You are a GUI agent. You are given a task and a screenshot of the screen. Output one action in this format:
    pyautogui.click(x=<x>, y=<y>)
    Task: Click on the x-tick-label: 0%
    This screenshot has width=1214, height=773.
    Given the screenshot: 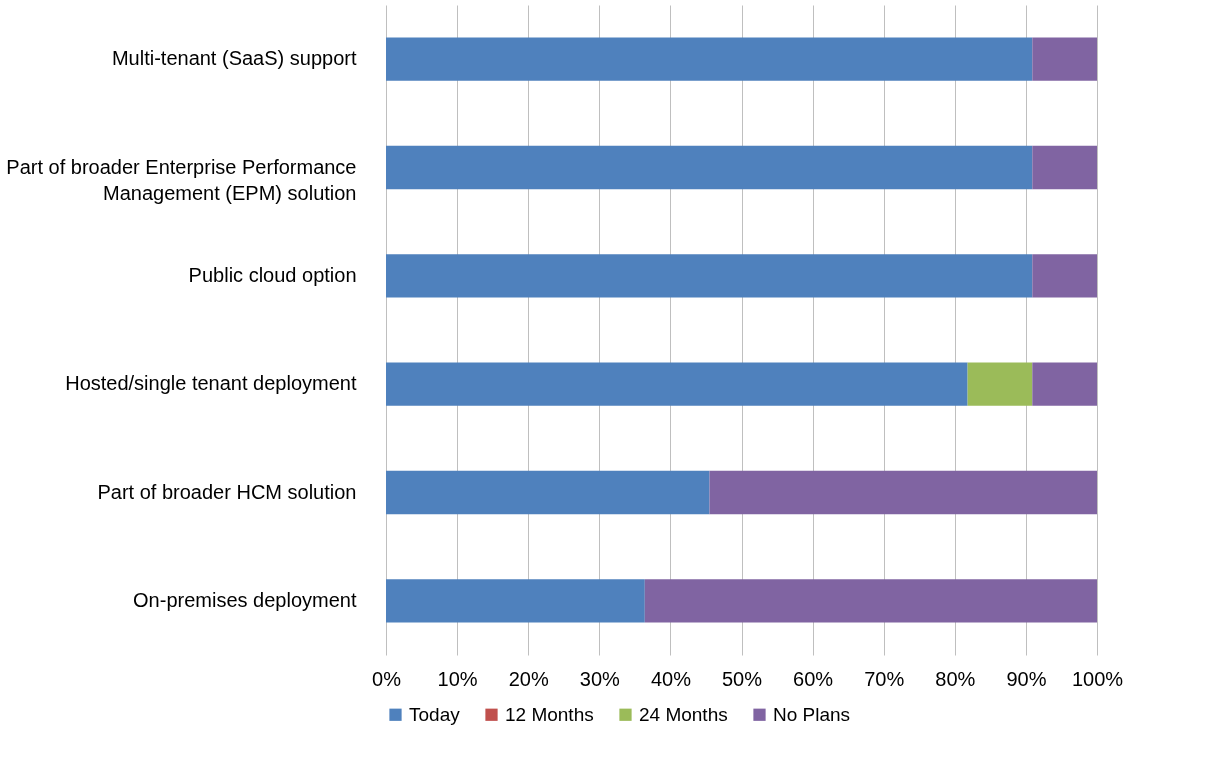 What is the action you would take?
    pyautogui.click(x=387, y=678)
    